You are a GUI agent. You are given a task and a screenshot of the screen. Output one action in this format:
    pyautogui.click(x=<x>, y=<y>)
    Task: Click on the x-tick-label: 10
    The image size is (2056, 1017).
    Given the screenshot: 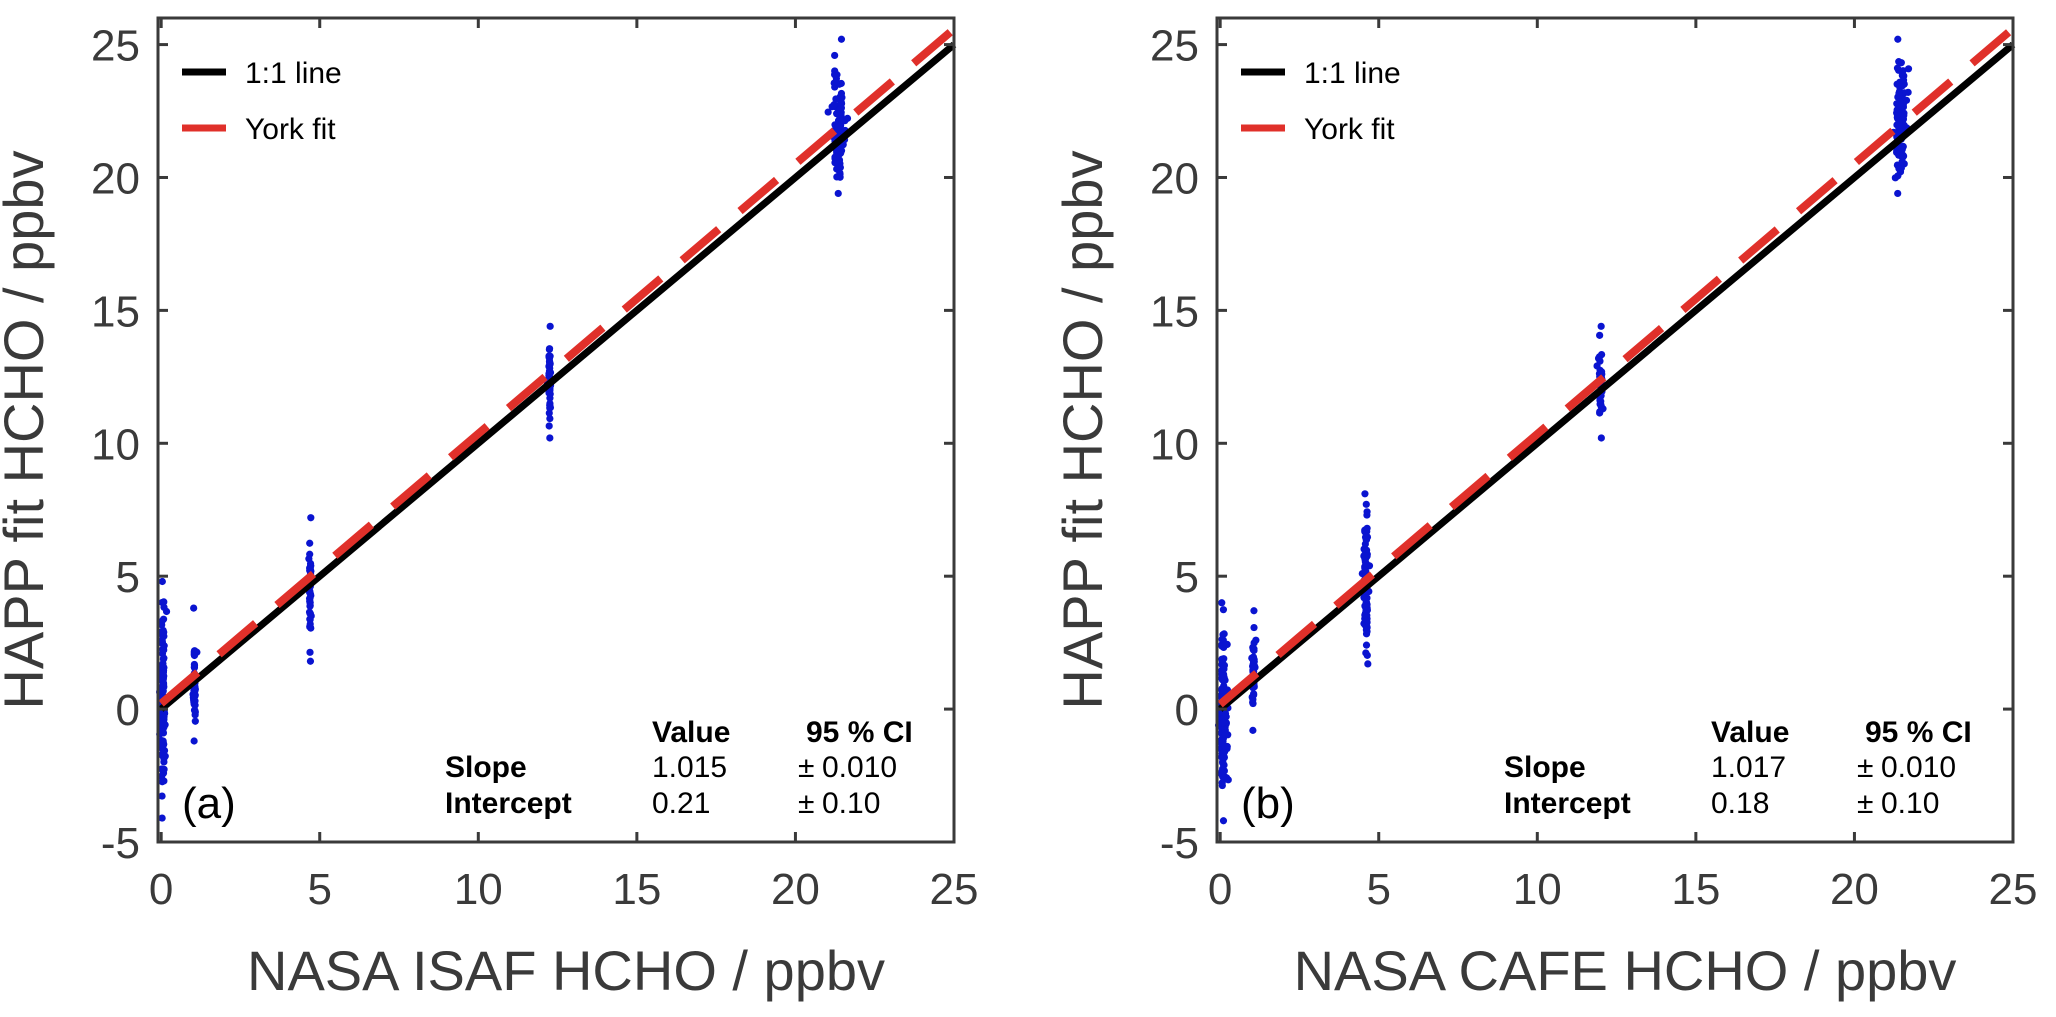 What is the action you would take?
    pyautogui.click(x=1537, y=889)
    